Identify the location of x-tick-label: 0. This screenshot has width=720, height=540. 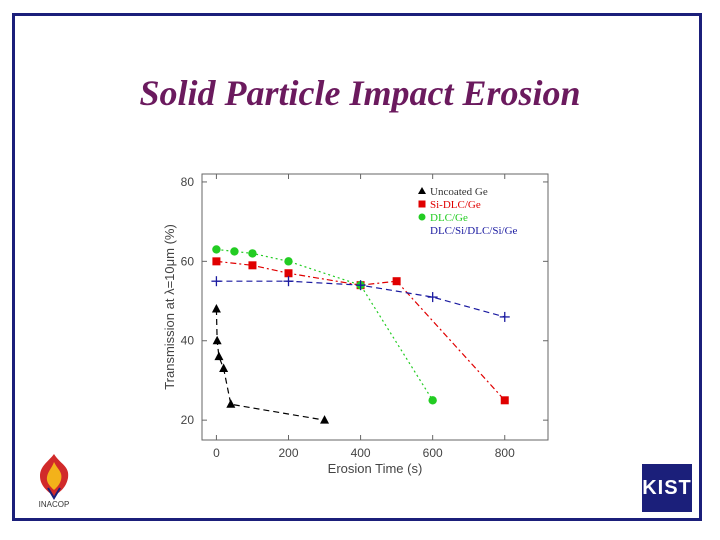
(216, 453).